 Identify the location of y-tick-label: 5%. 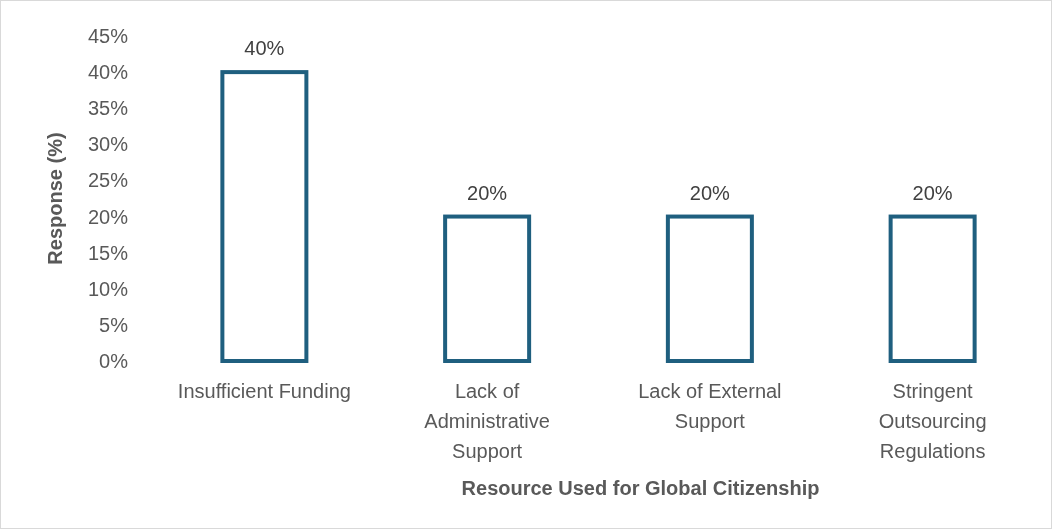
(114, 324).